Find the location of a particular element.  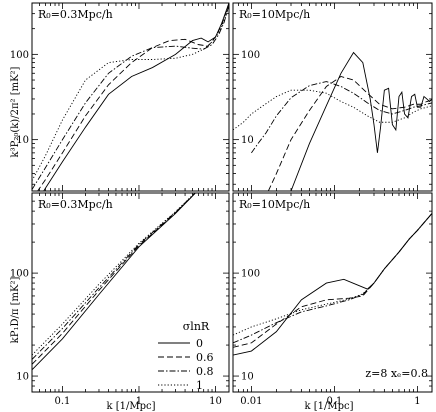

x-tick-label: 10 is located at coordinates (215, 401).